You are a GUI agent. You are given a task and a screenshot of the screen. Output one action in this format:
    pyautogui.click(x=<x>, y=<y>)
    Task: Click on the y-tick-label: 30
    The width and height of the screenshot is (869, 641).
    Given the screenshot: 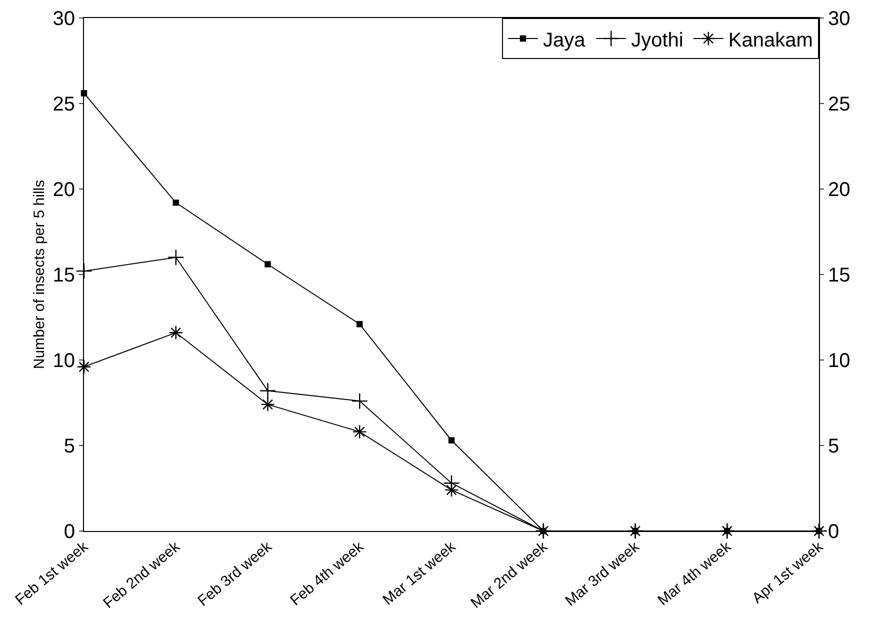 What is the action you would take?
    pyautogui.click(x=63, y=19)
    